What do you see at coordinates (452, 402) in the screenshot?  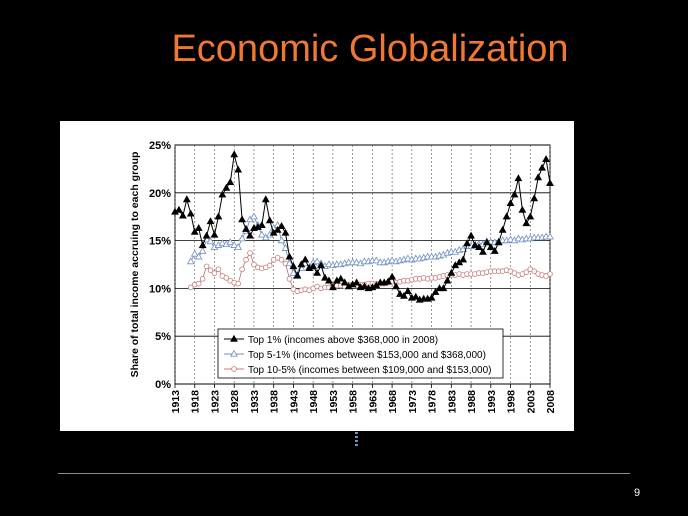 I see `x-tick-label: 1983` at bounding box center [452, 402].